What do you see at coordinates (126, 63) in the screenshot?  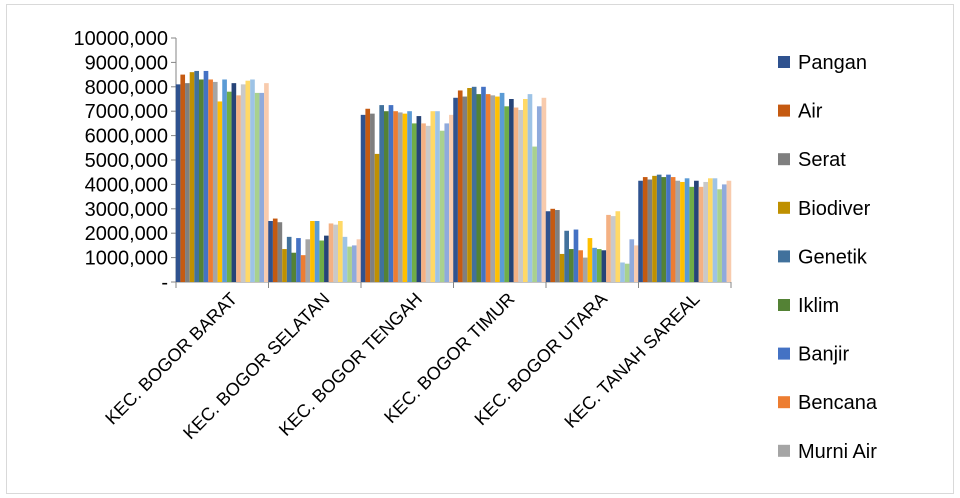 I see `y-tick-label: 9000,000` at bounding box center [126, 63].